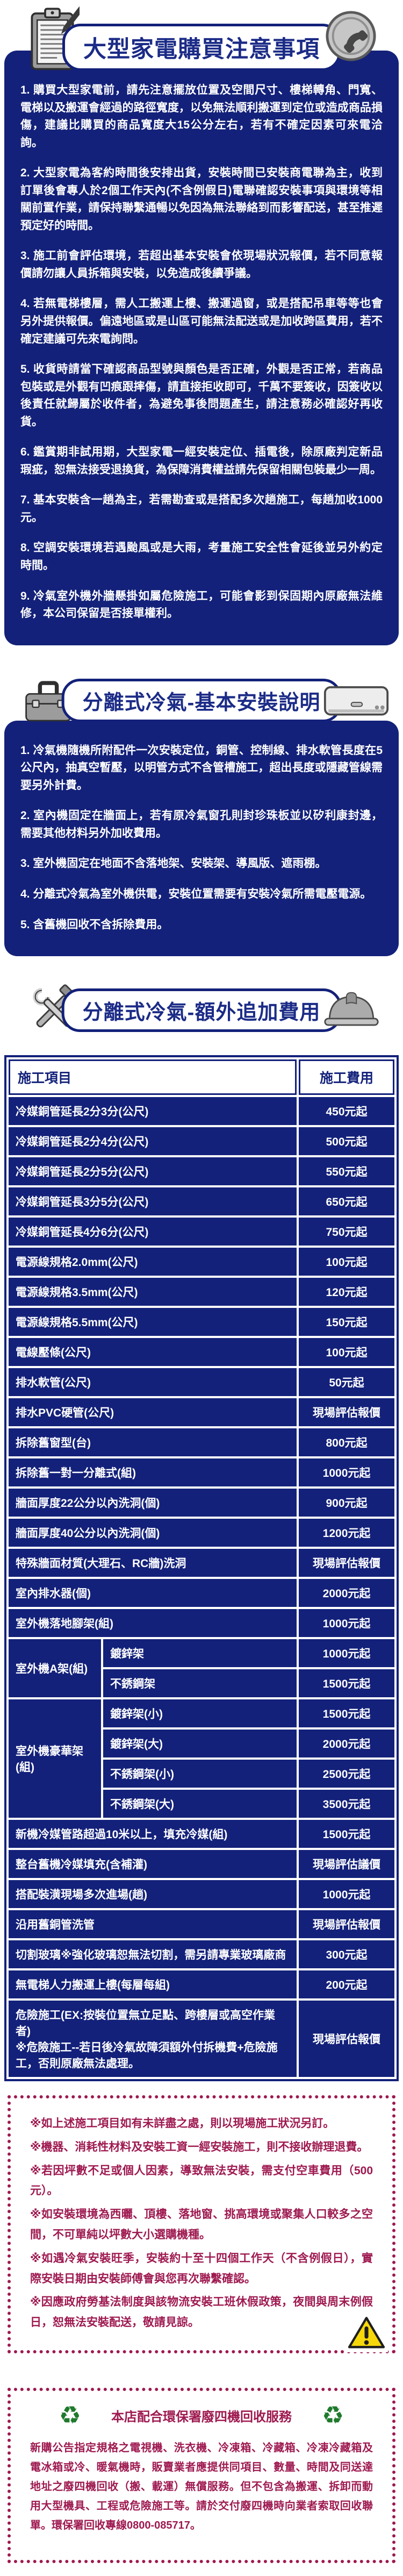 The width and height of the screenshot is (403, 2576). I want to click on fee-item-cell: 冷媒銅管延長2分5分(公尺), so click(153, 1171).